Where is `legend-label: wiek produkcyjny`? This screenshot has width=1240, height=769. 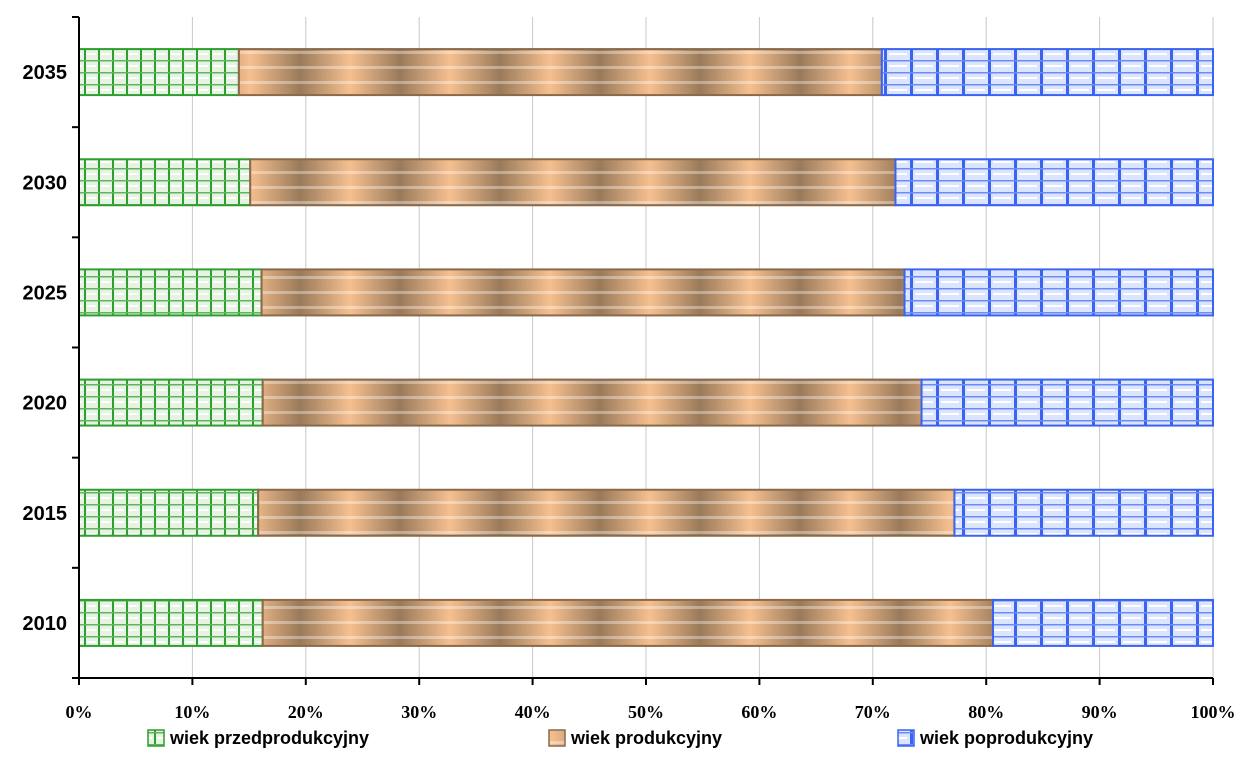
legend-label: wiek produkcyjny is located at coordinates (646, 738).